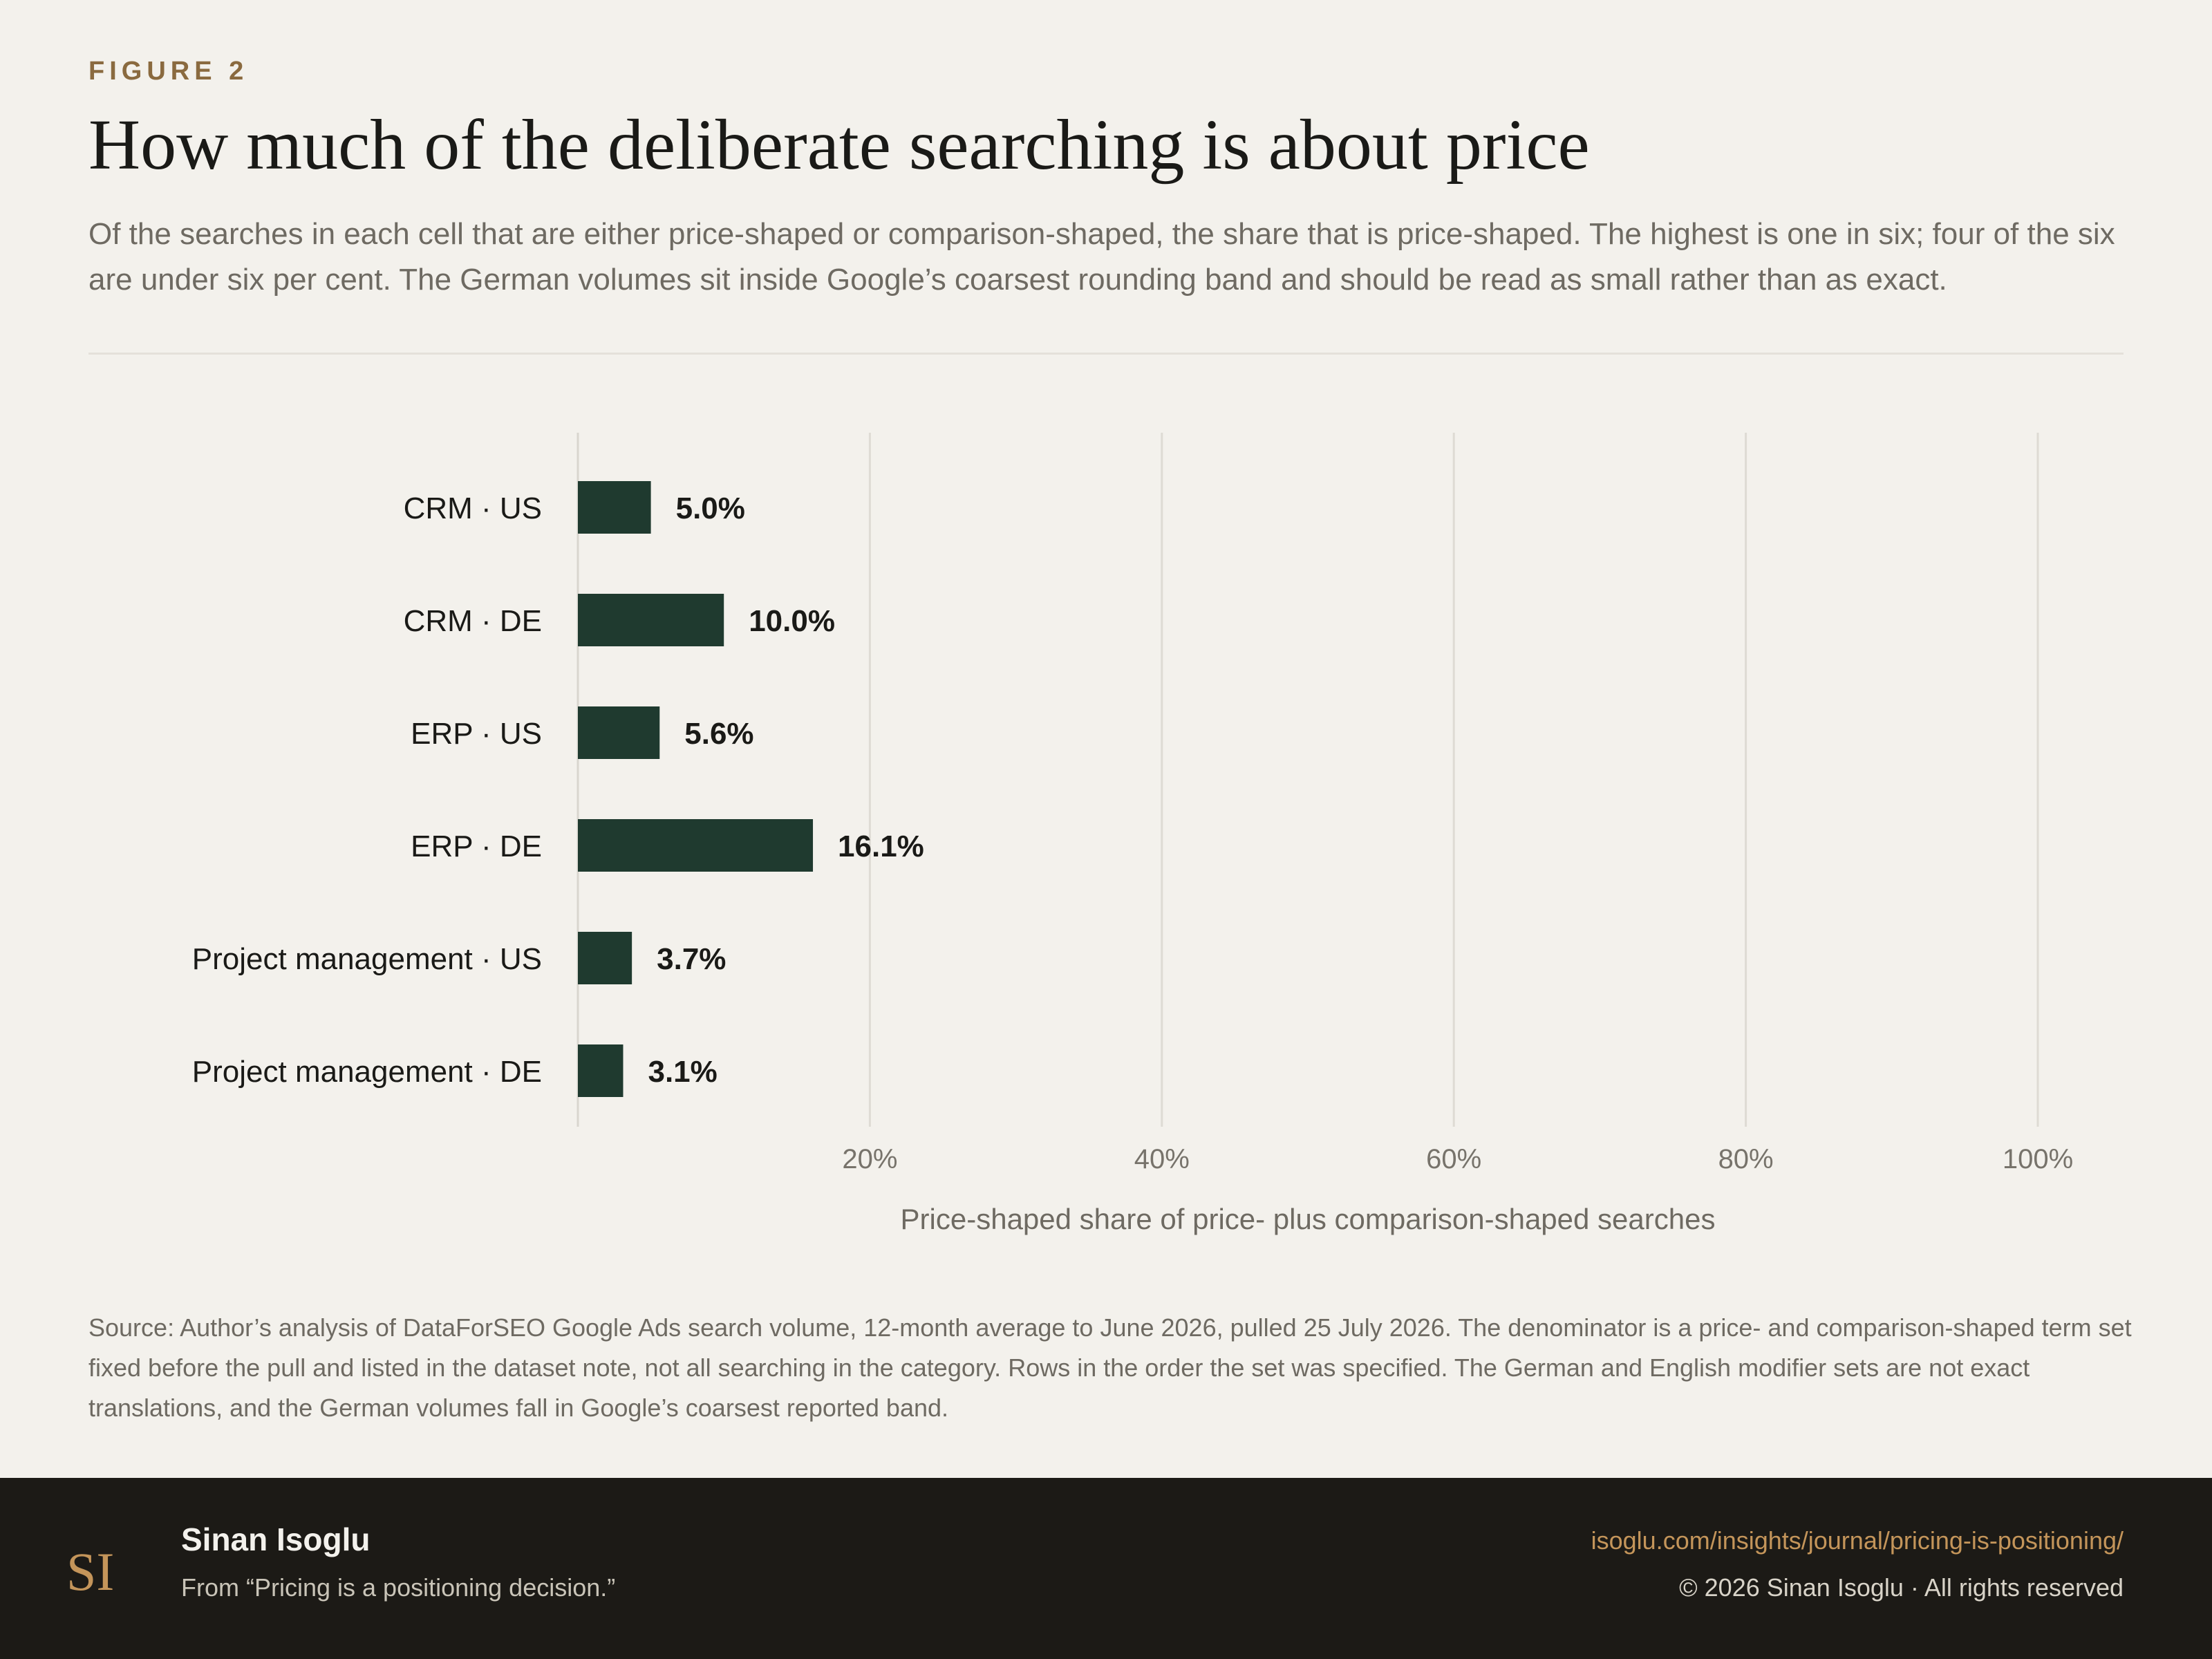 The image size is (2212, 1659). Describe the element at coordinates (367, 959) in the screenshot. I see `category-label: Project management · US` at that location.